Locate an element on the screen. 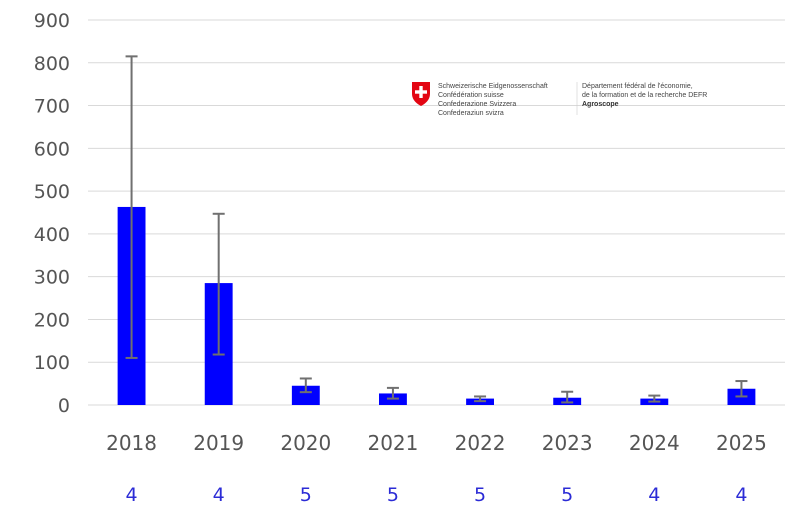  logo-dept-line-1: Département fédéral de l'économie, is located at coordinates (637, 86).